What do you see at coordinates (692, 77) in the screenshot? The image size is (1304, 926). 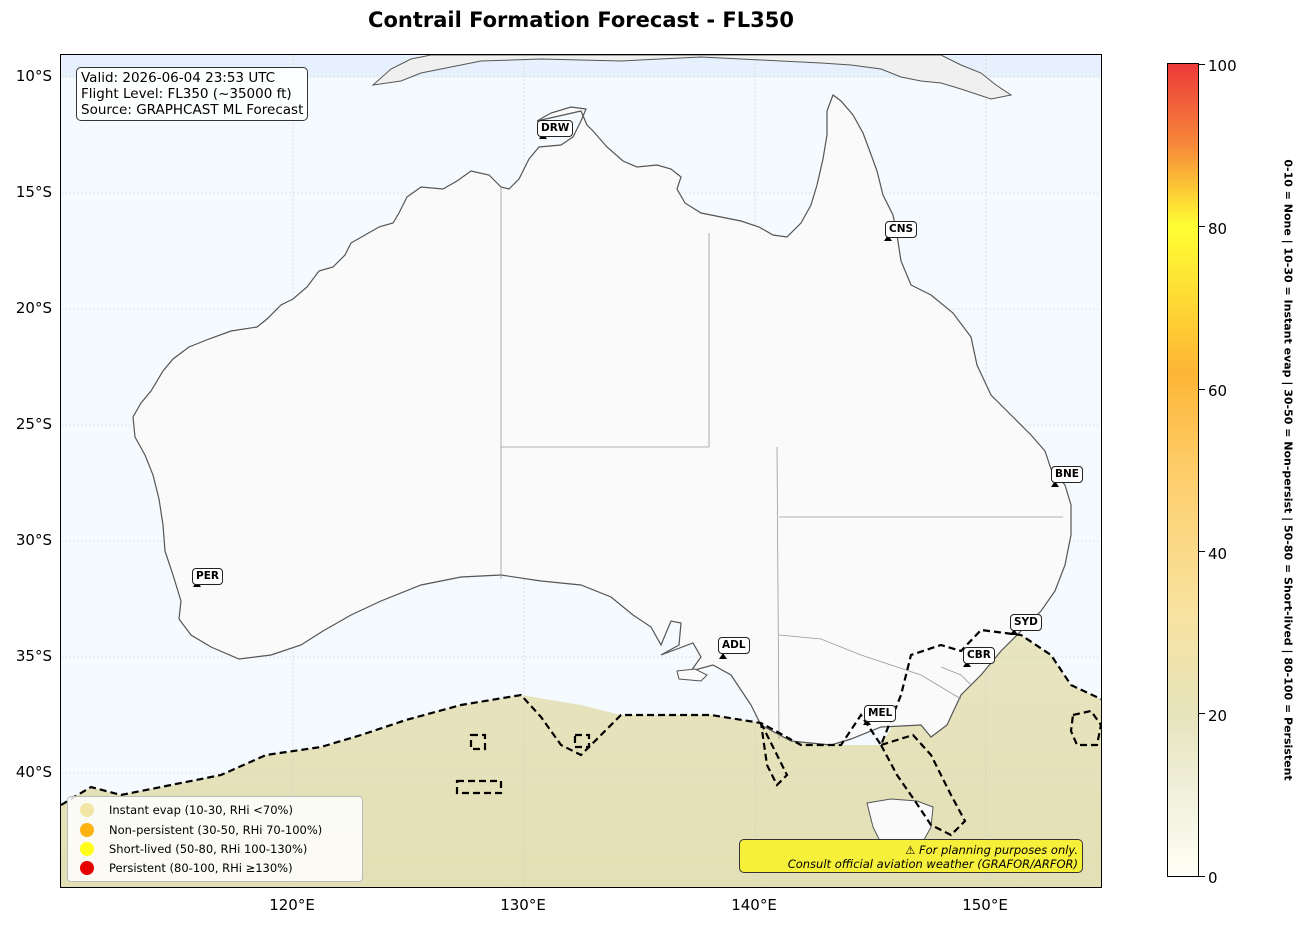 I see `new-guinea-land` at bounding box center [692, 77].